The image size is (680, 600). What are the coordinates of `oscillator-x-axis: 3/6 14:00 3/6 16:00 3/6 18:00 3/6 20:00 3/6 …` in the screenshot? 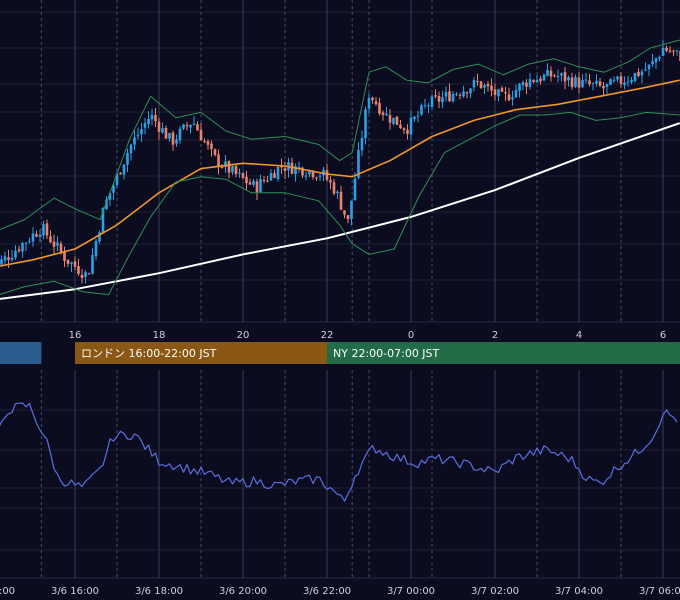 It's located at (340, 591).